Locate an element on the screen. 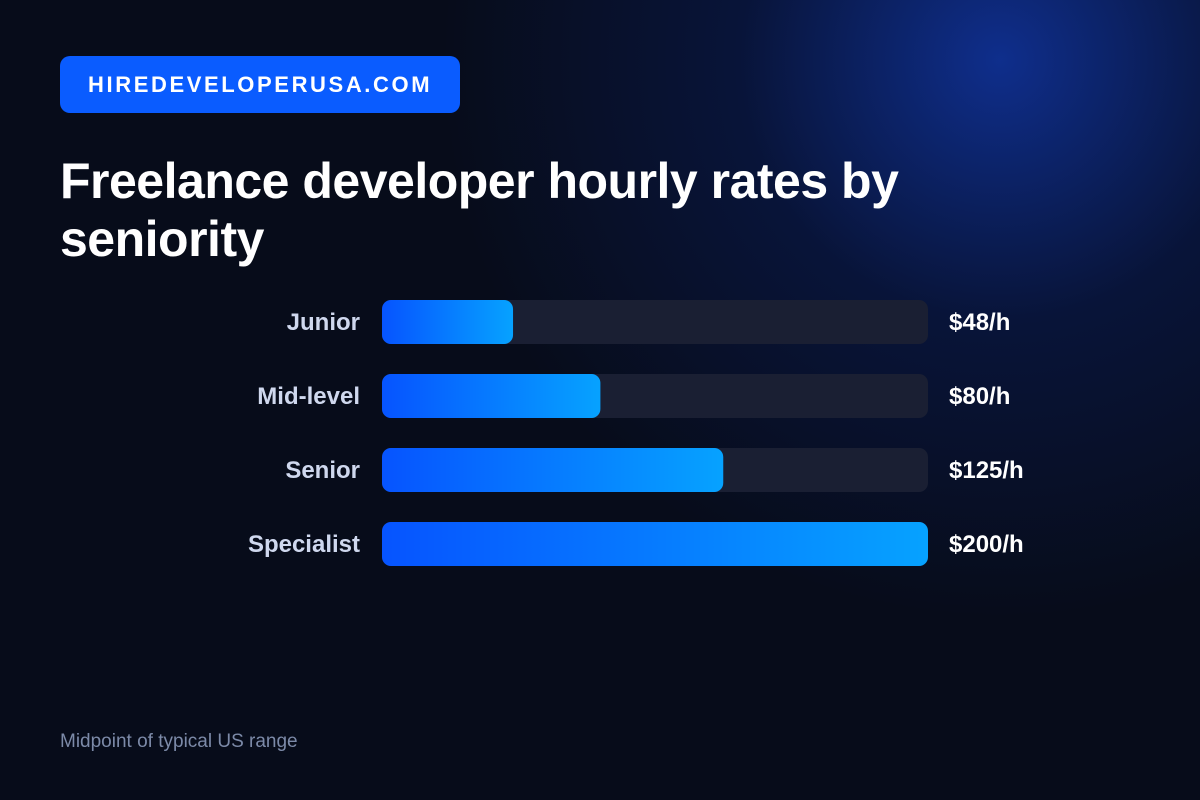 Image resolution: width=1200 pixels, height=800 pixels. bar-specialist is located at coordinates (655, 544).